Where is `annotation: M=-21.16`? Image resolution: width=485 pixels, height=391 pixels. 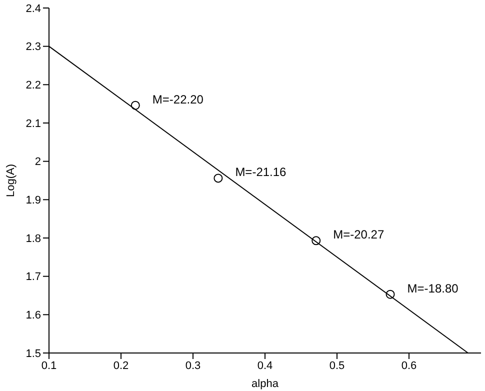
annotation: M=-21.16 is located at coordinates (261, 172).